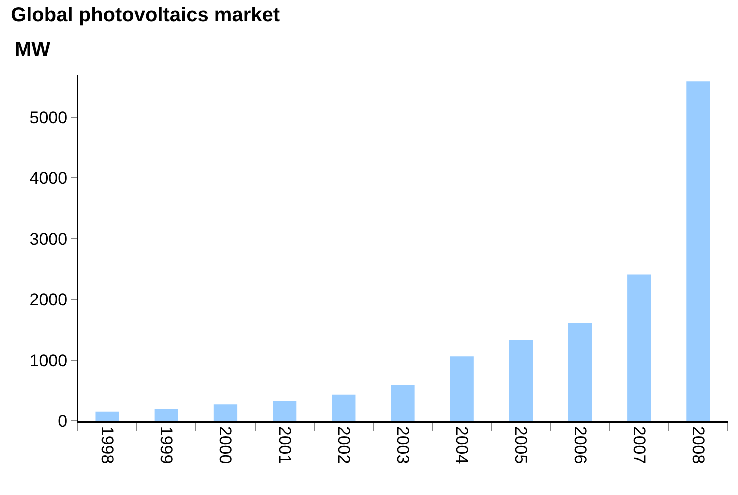  I want to click on x-tick-label: 2003, so click(402, 445).